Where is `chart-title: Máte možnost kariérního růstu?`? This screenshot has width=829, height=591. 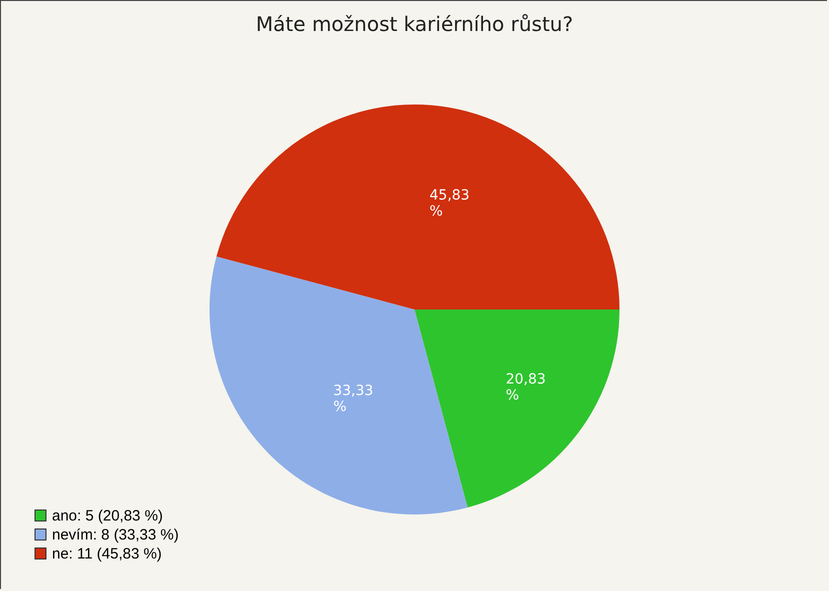
chart-title: Máte možnost kariérního růstu? is located at coordinates (415, 24).